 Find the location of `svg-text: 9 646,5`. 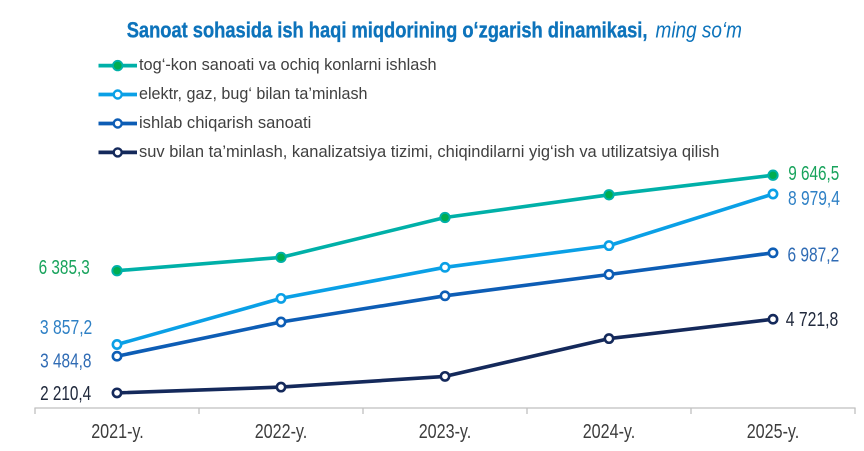

svg-text: 9 646,5 is located at coordinates (813, 174).